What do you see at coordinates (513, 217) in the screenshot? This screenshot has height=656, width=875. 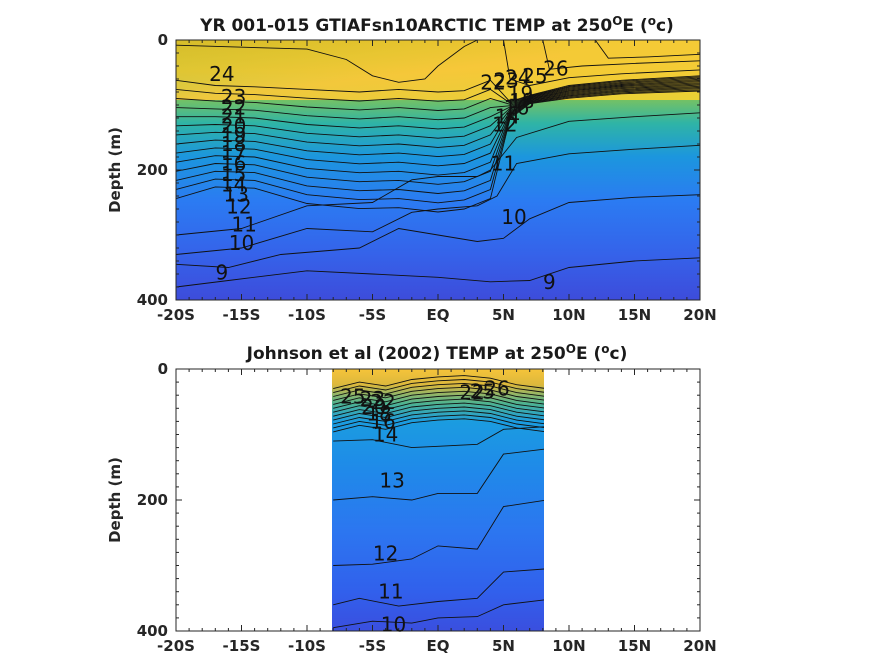 I see `isotherm-label: 10` at bounding box center [513, 217].